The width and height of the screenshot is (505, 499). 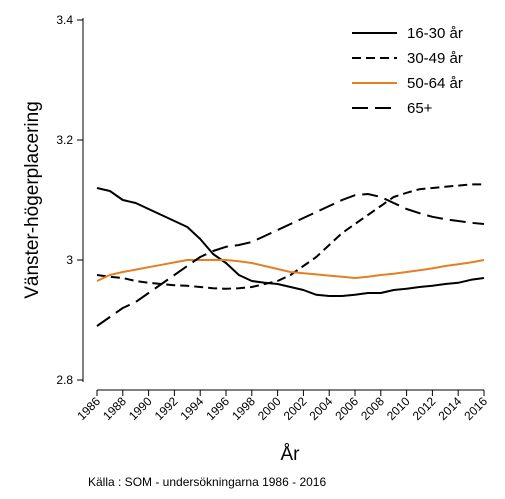 What do you see at coordinates (420, 108) in the screenshot?
I see `legend-label: 65+` at bounding box center [420, 108].